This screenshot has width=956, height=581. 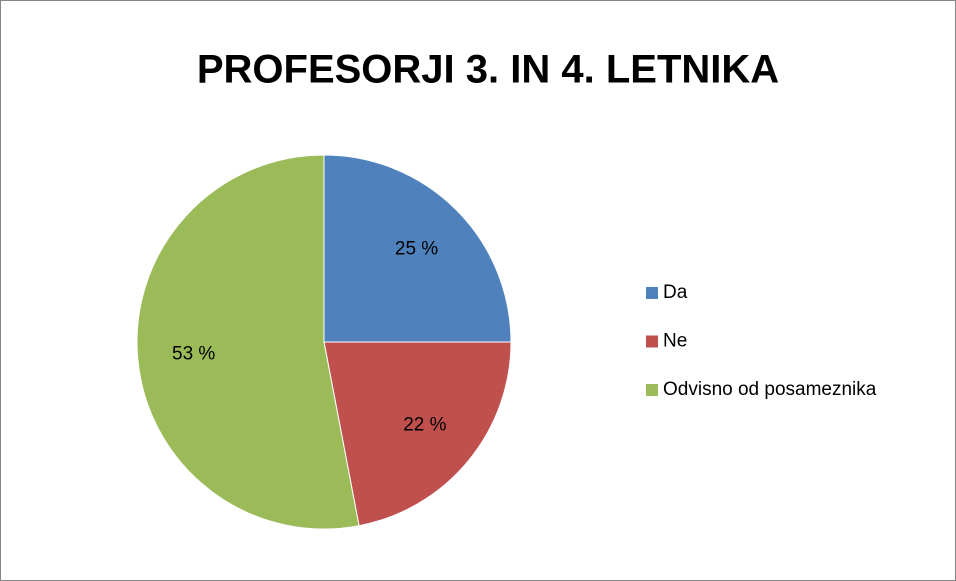 What do you see at coordinates (488, 70) in the screenshot?
I see `chart-title: PROFESORJI 3. IN 4. LETNIKA` at bounding box center [488, 70].